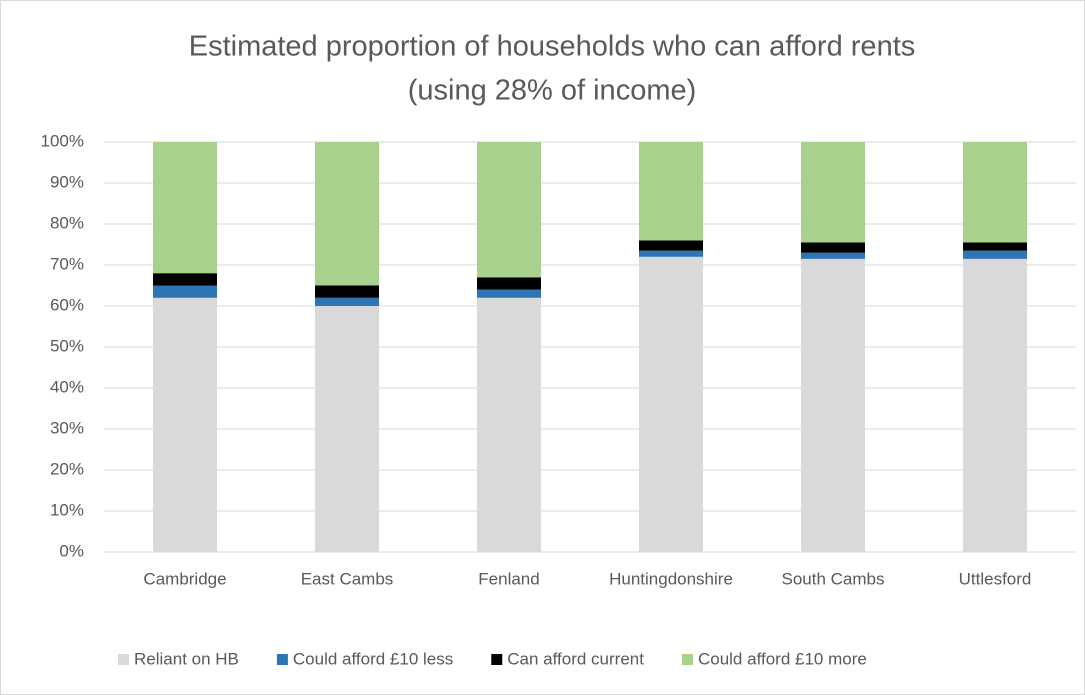  Describe the element at coordinates (508, 578) in the screenshot. I see `x-tick-label: Fenland` at that location.